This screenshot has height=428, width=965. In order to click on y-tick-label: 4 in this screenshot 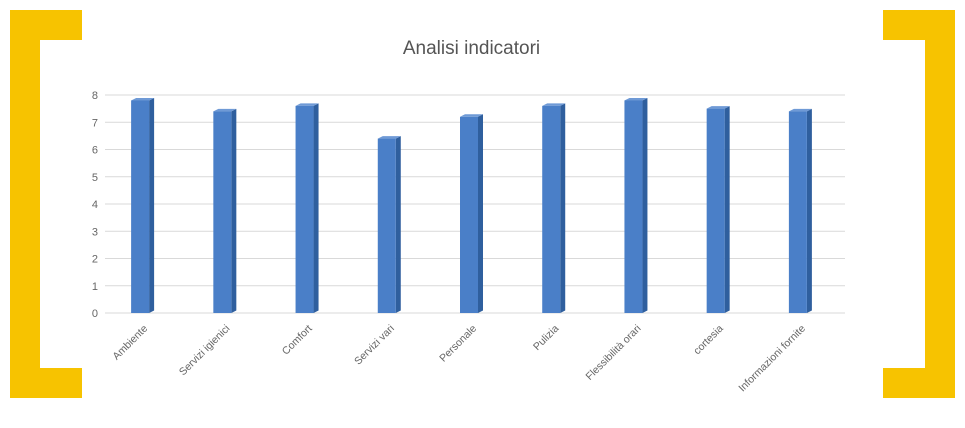, I will do `click(95, 205)`.